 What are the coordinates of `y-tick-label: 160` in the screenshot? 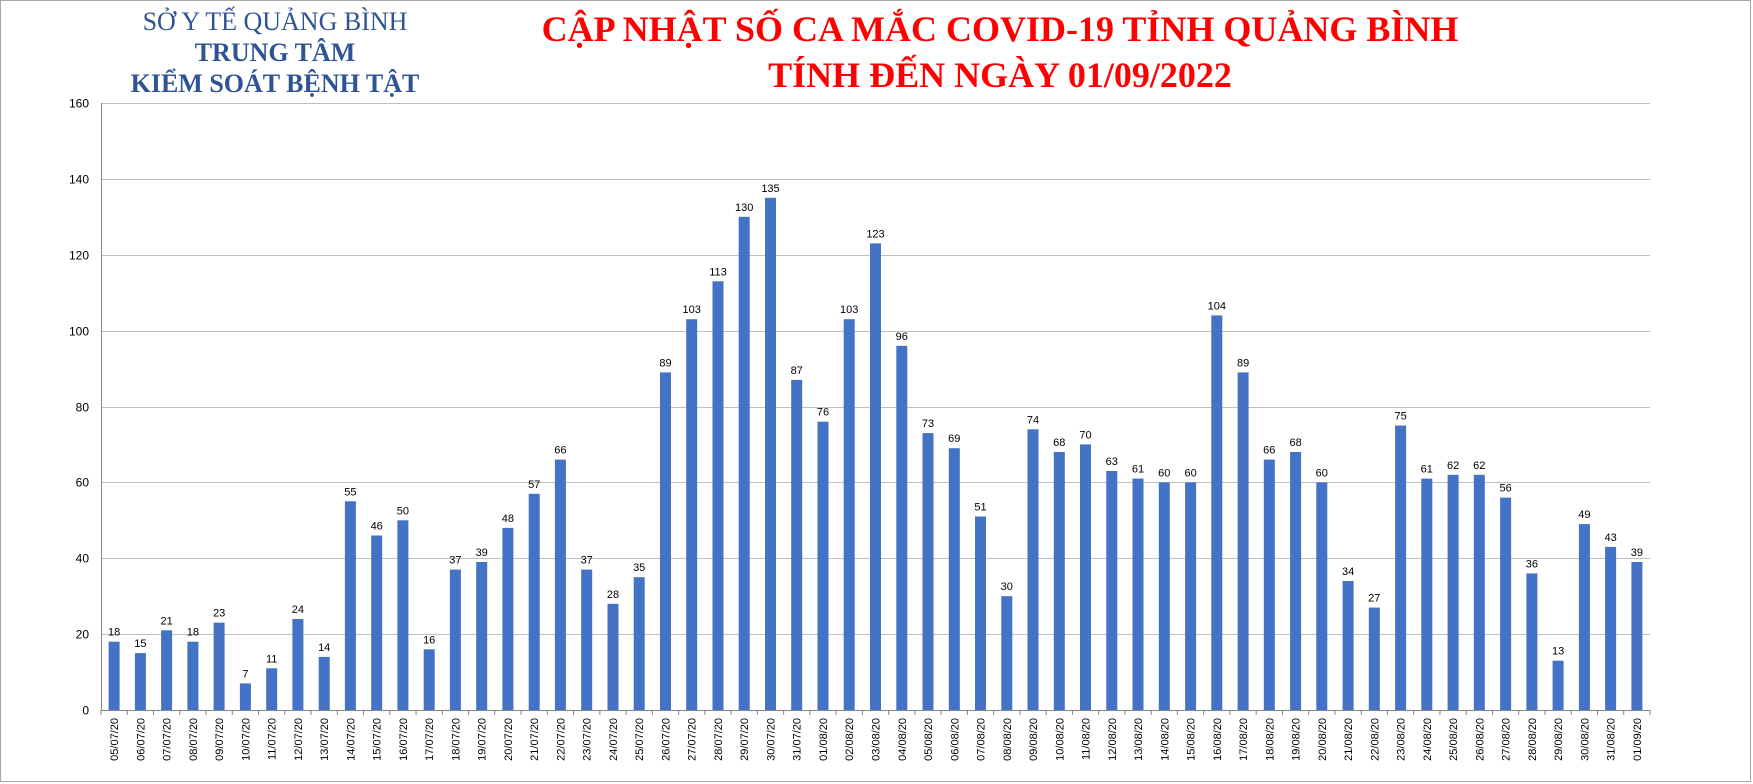 It's located at (79, 104).